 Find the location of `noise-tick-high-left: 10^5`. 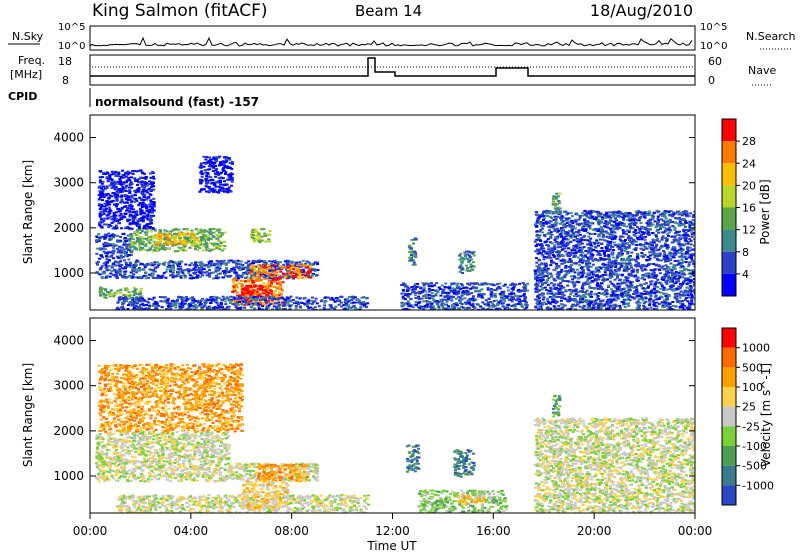

noise-tick-high-left: 10^5 is located at coordinates (71, 27).